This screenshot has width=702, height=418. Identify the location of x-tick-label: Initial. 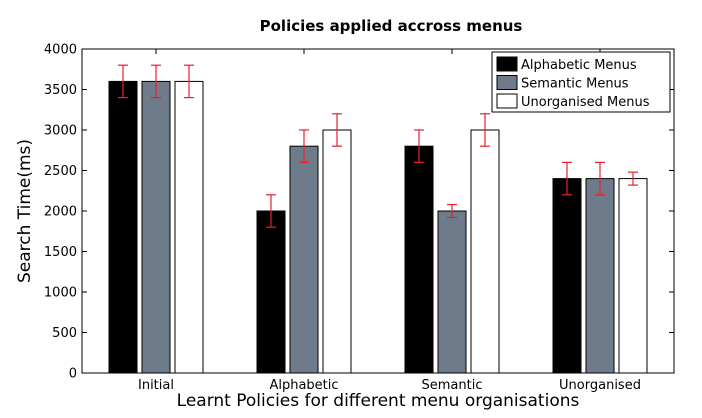
(156, 385).